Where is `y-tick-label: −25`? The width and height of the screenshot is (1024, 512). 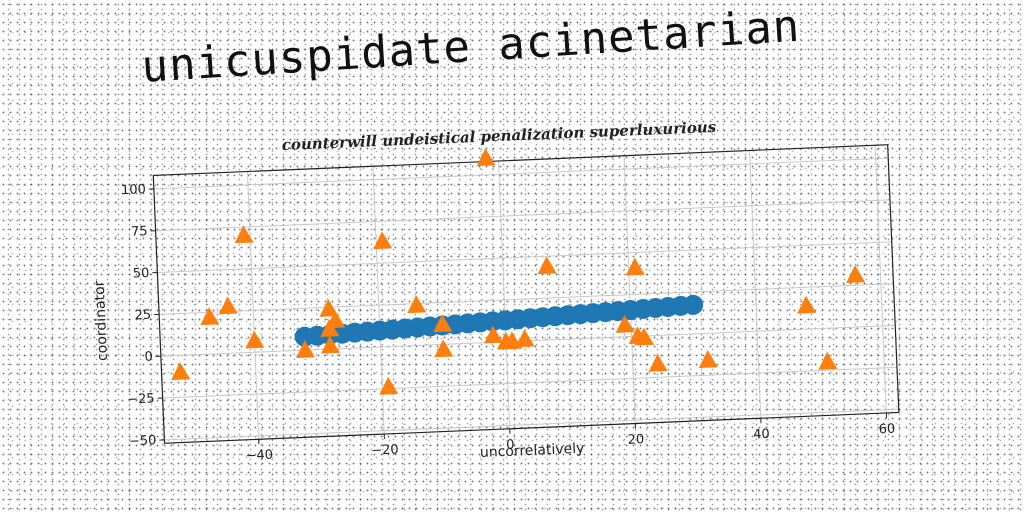
y-tick-label: −25 is located at coordinates (141, 399).